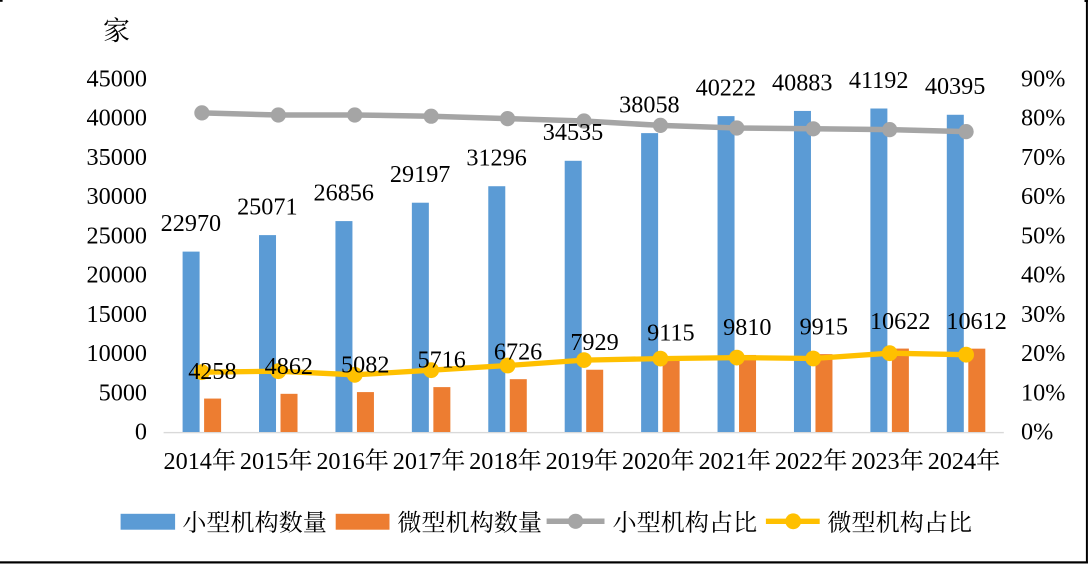 This screenshot has width=1088, height=564. Describe the element at coordinates (344, 192) in the screenshot. I see `svg-text: 26856` at that location.